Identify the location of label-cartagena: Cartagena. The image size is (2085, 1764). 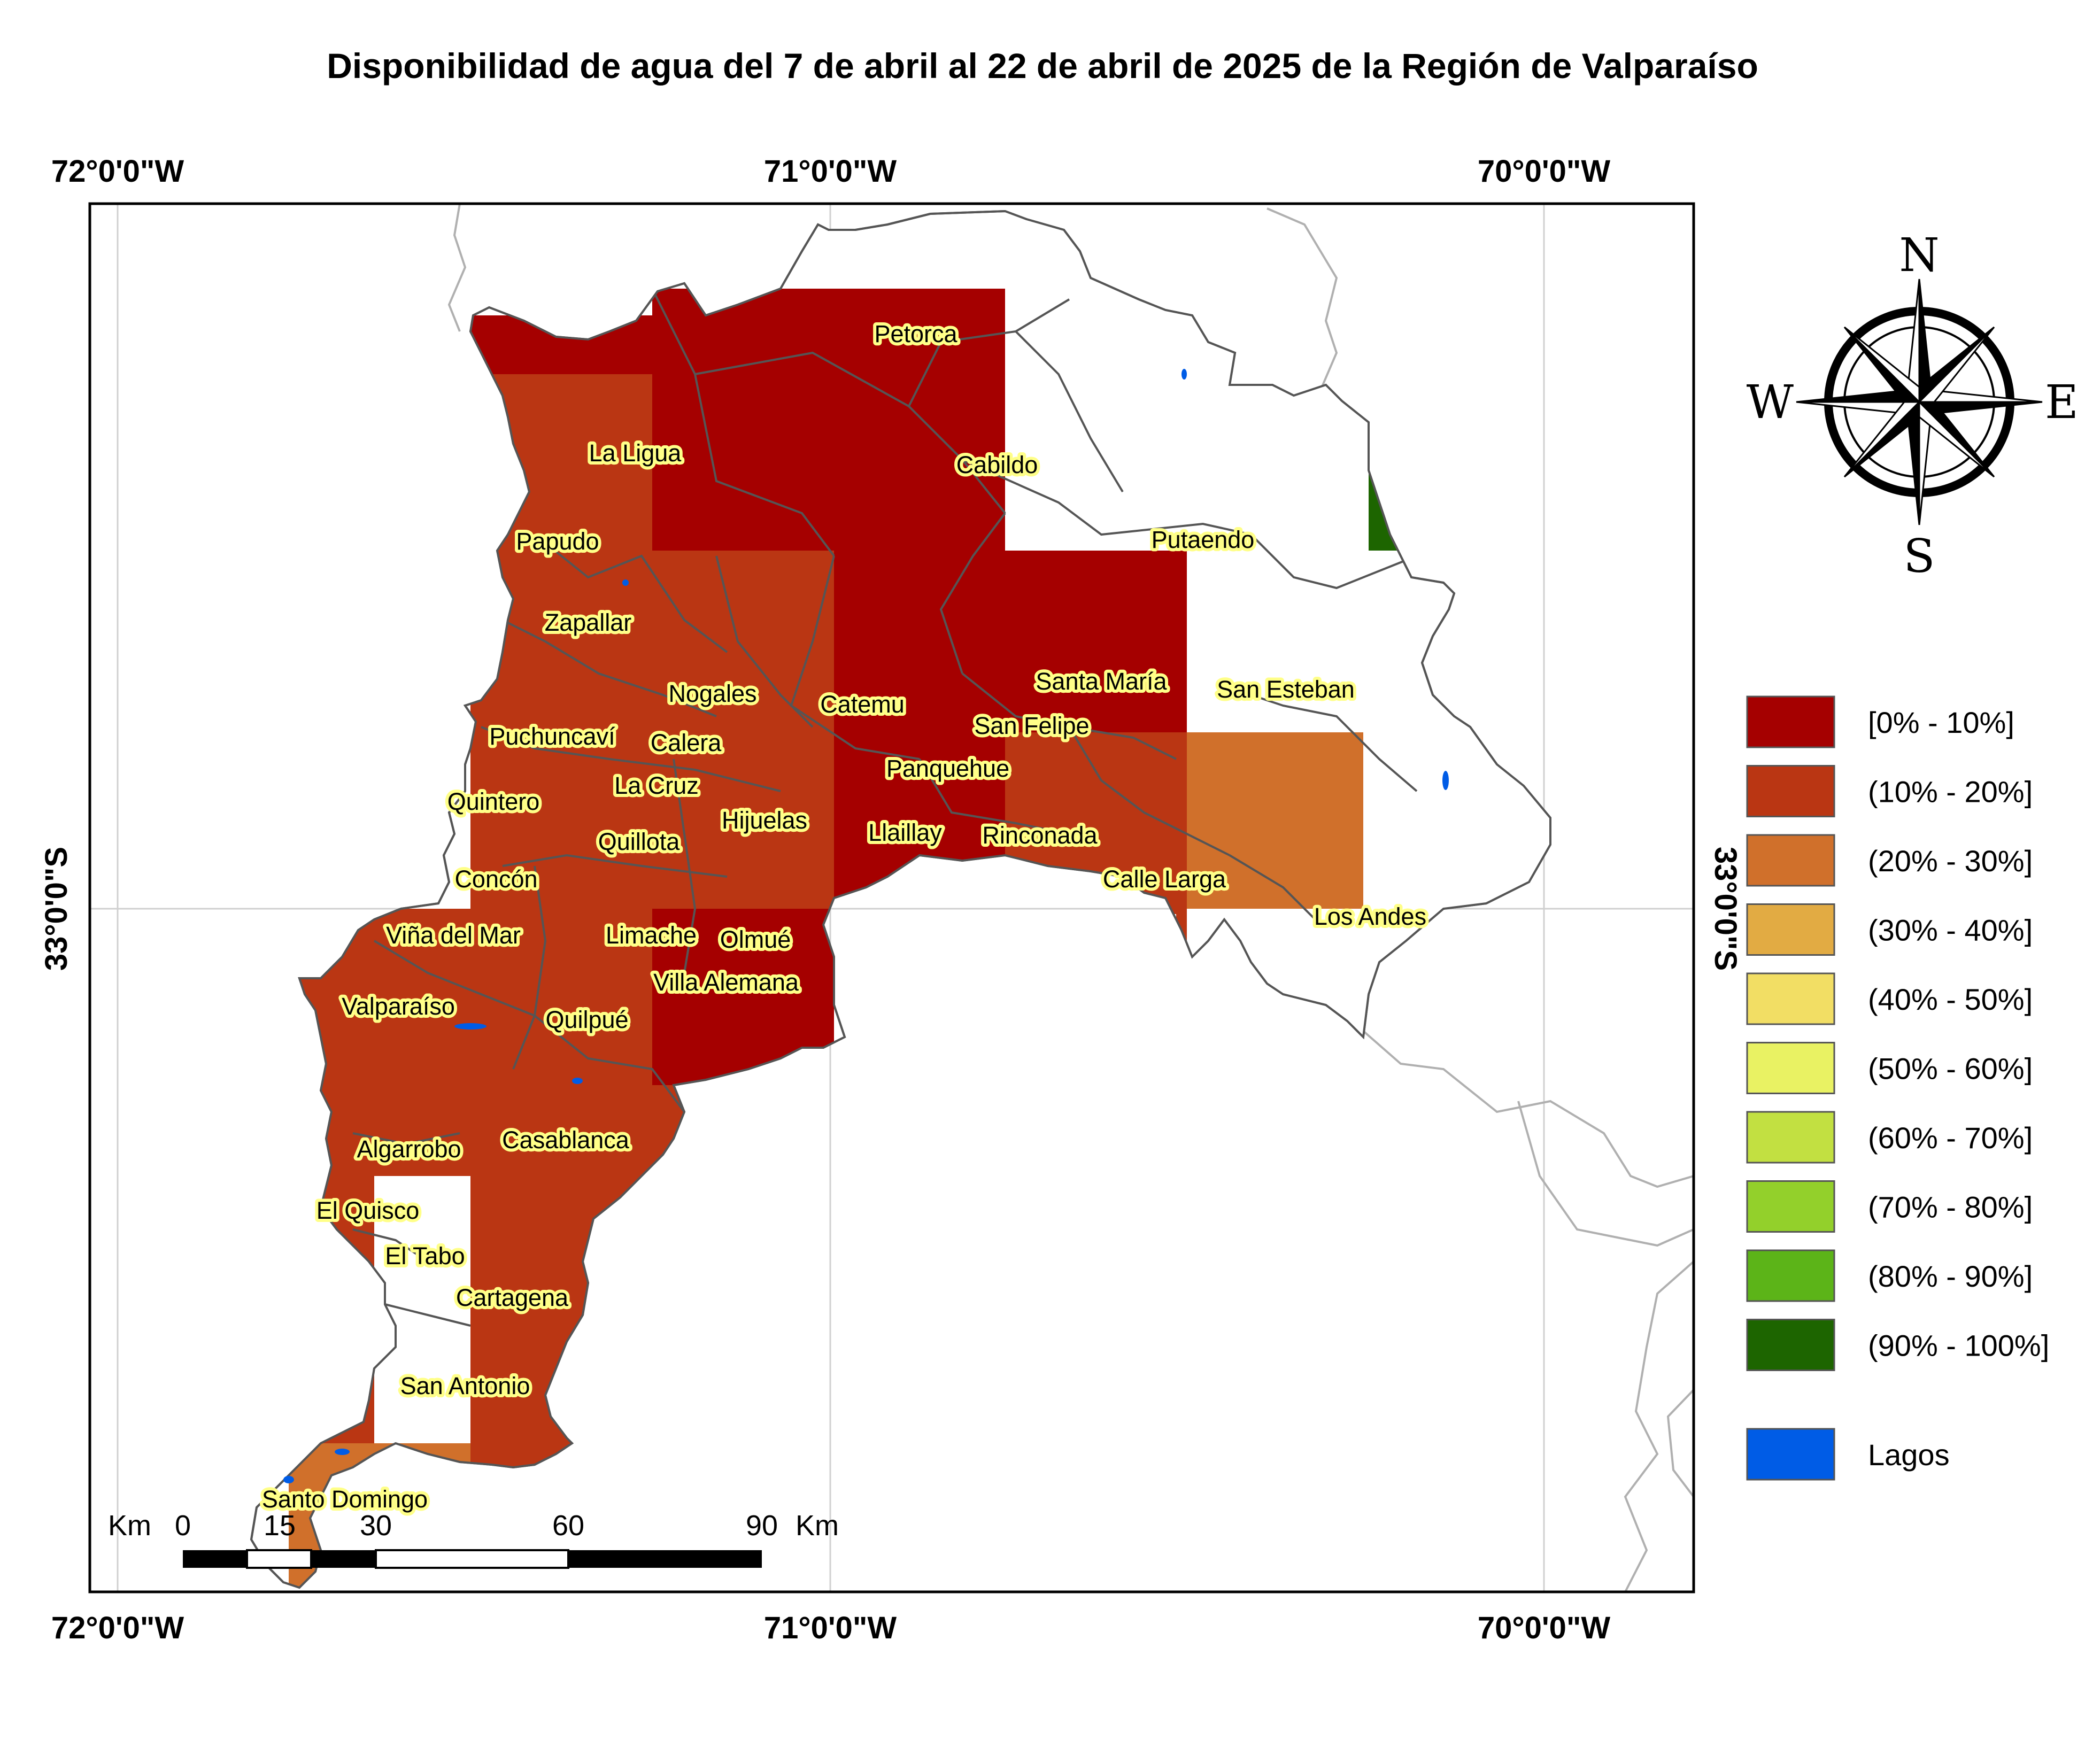
(512, 1297).